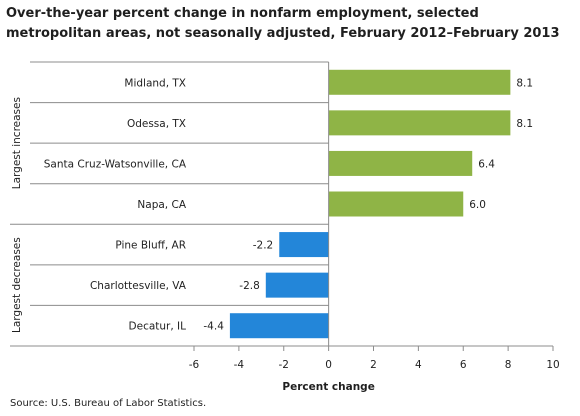  Describe the element at coordinates (418, 365) in the screenshot. I see `x-tick-label: 4` at that location.